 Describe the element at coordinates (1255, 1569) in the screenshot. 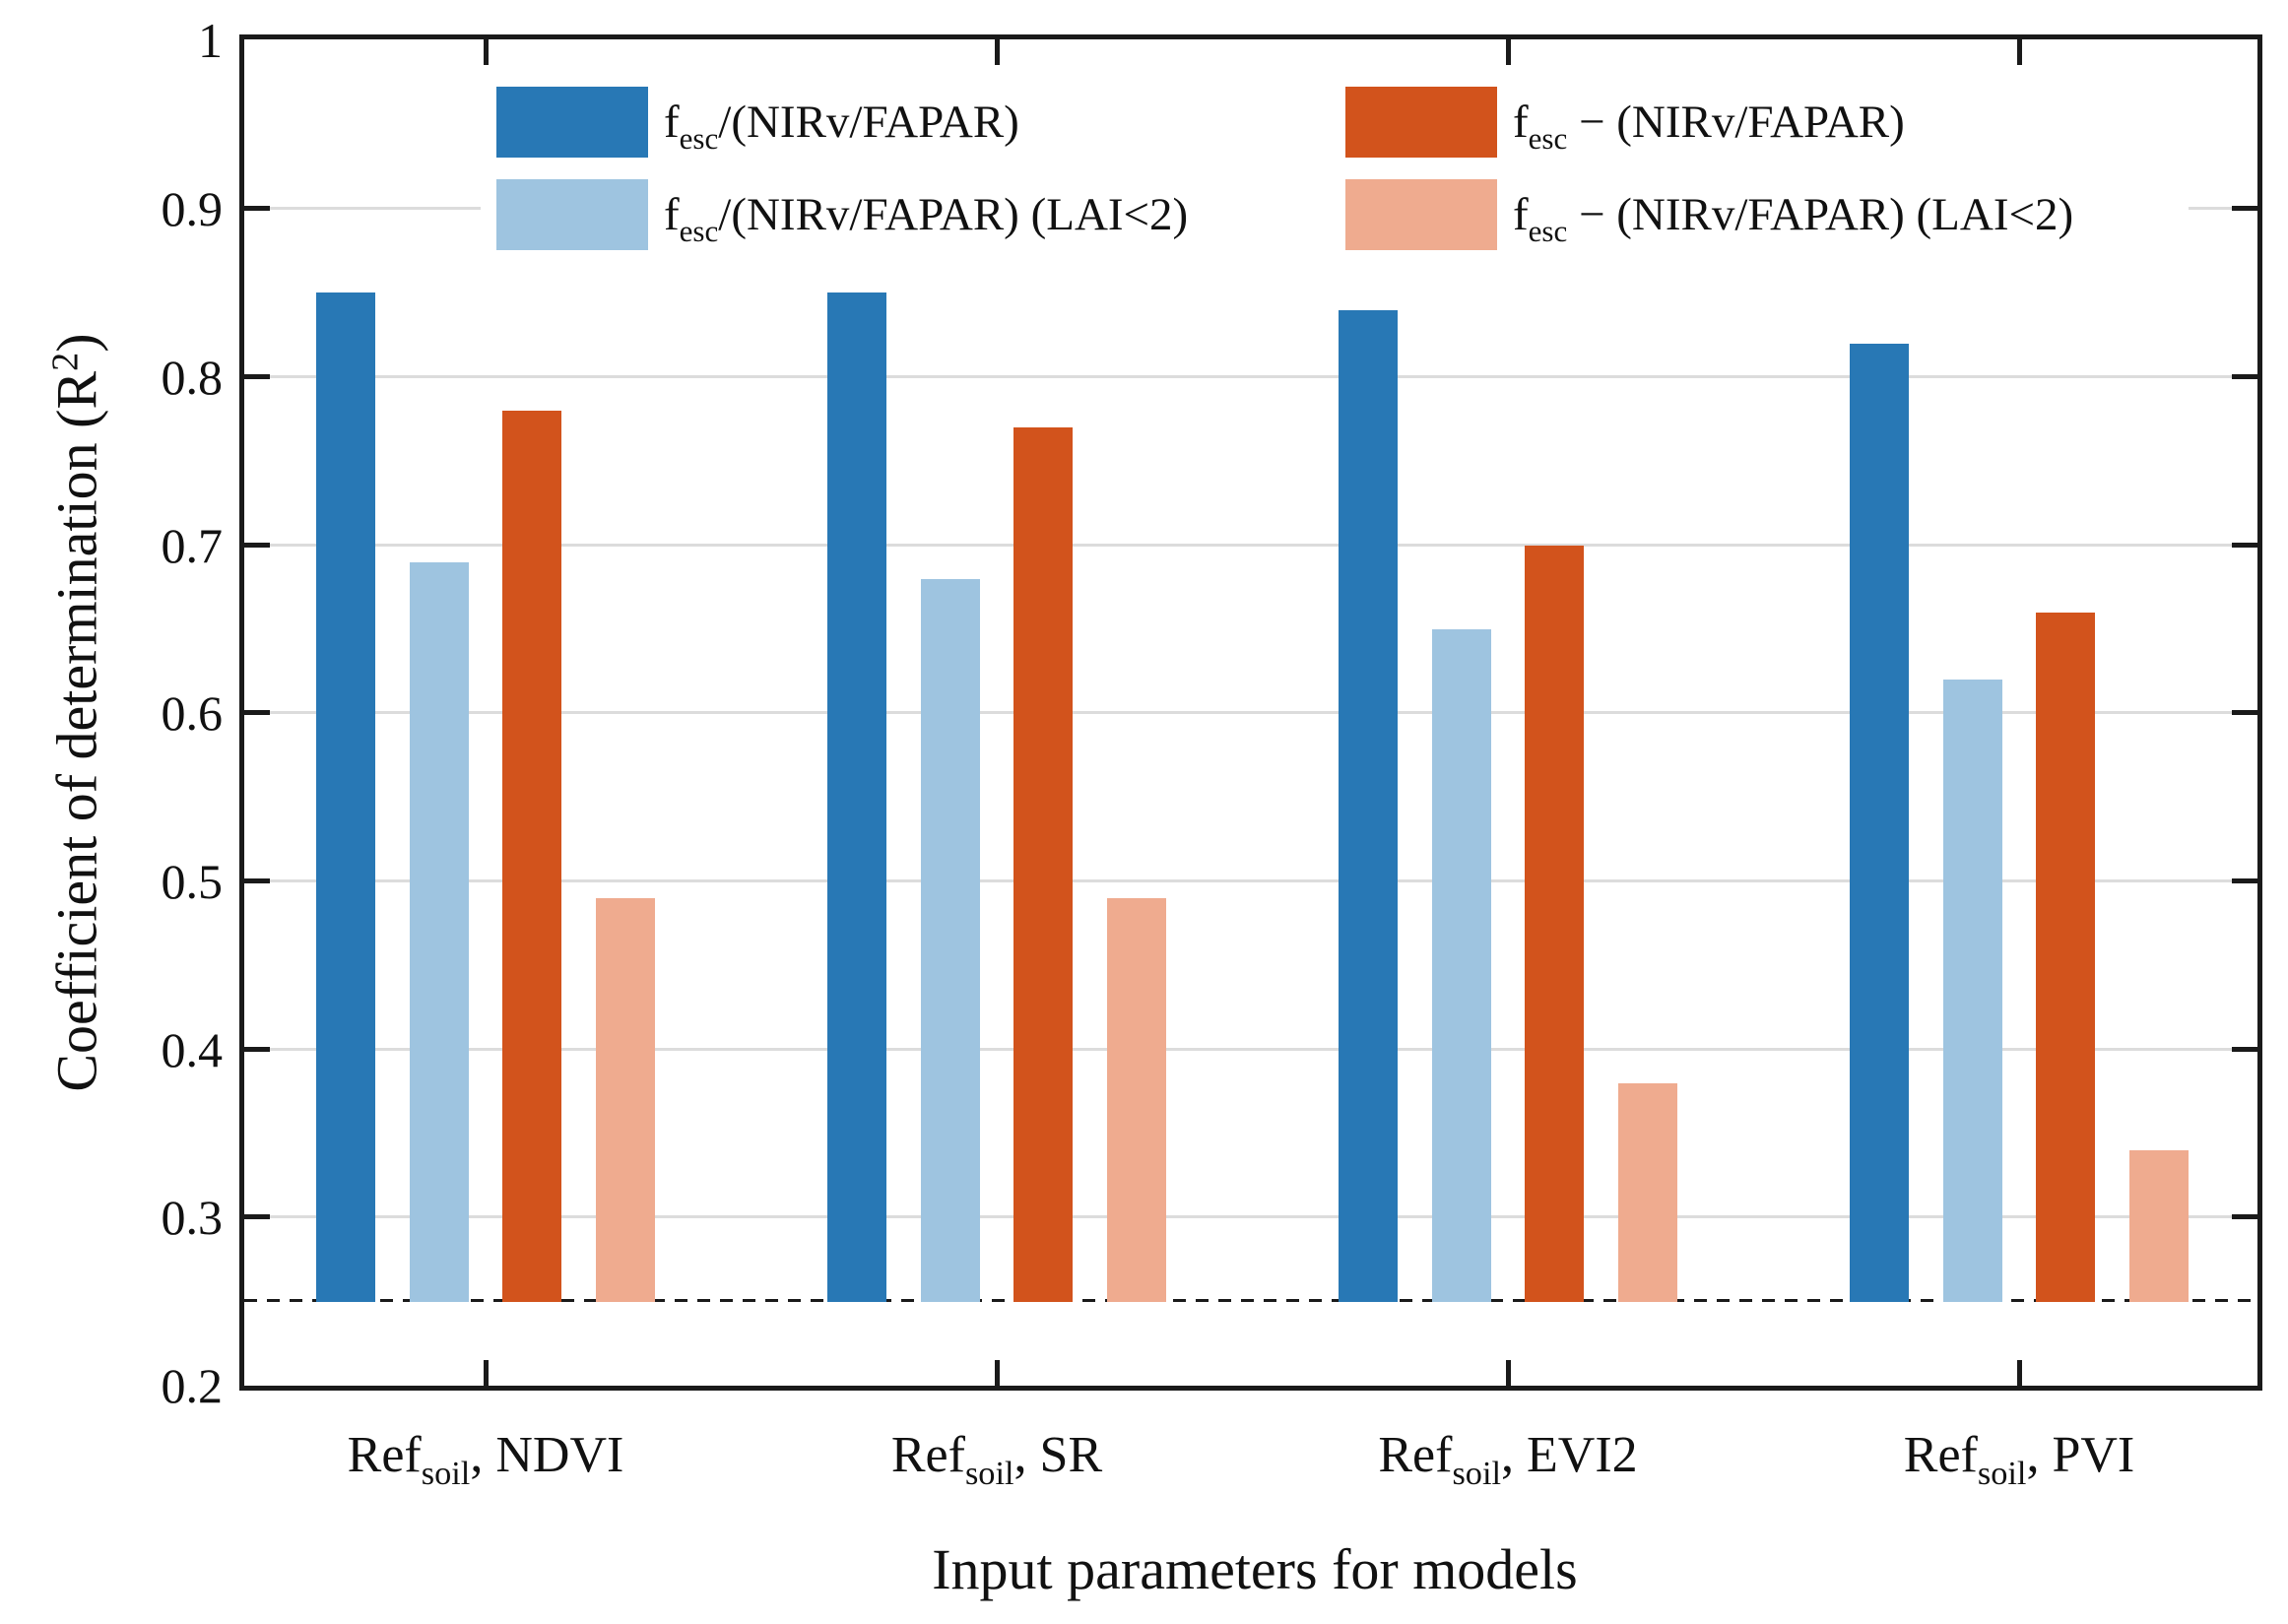

I see `x-axis-title: Input parameters for models` at that location.